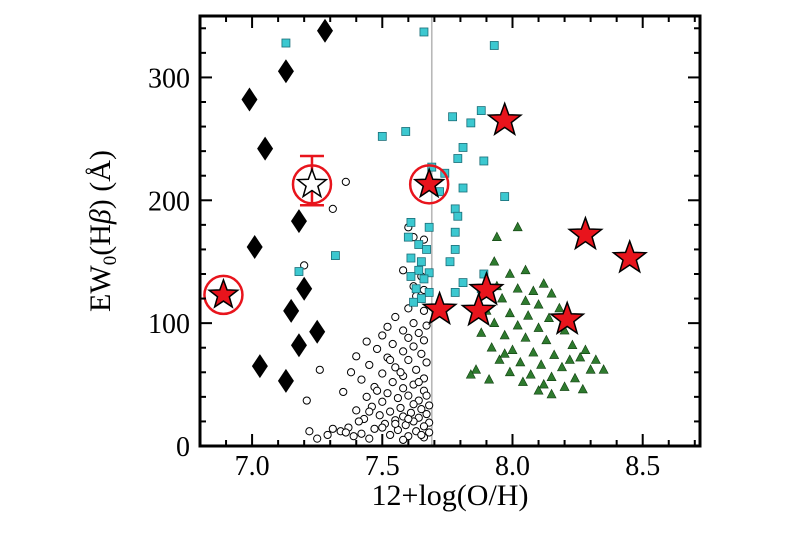 Image resolution: width=800 pixels, height=533 pixels. I want to click on open-star-marker, so click(312, 183).